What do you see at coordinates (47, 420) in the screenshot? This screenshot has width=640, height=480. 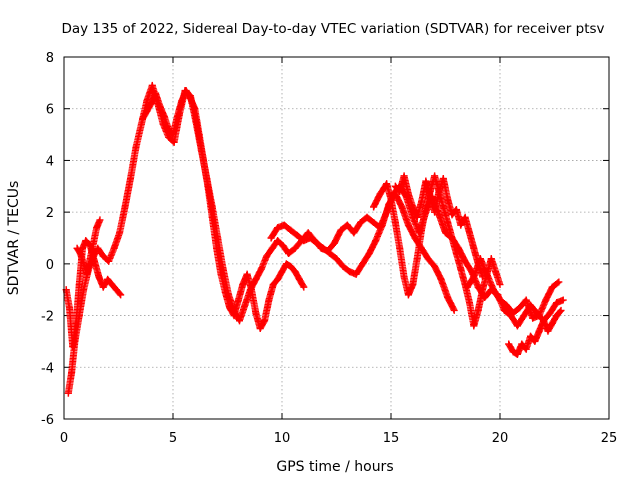 I see `y-tick-label: -6` at bounding box center [47, 420].